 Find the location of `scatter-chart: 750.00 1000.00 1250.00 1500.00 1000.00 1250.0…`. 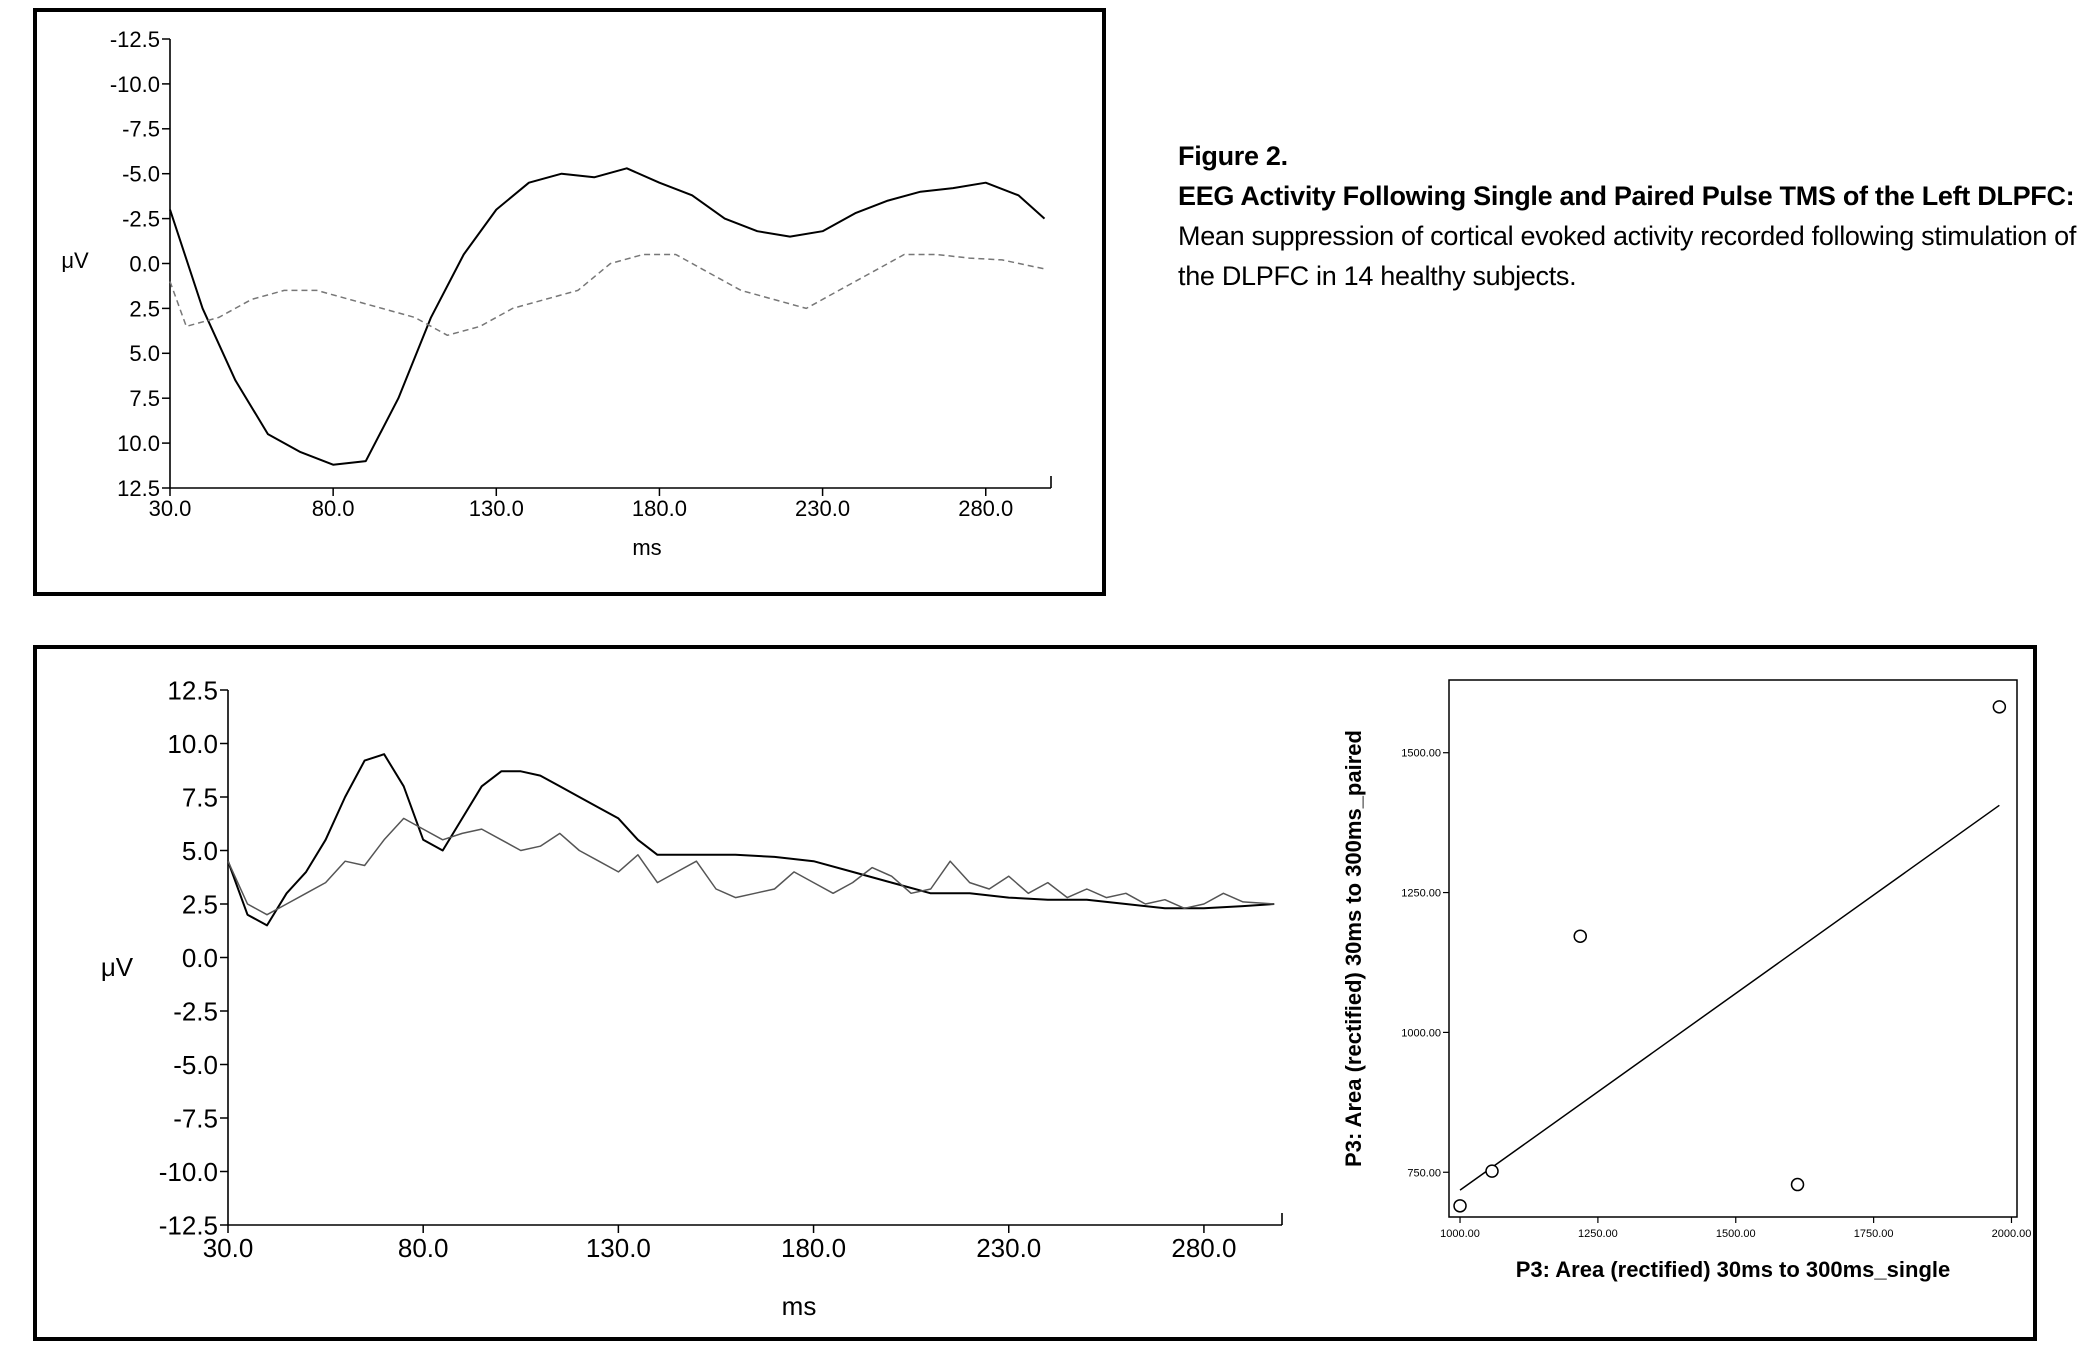

scatter-chart: 750.00 1000.00 1250.00 1500.00 1000.00 1250.0… is located at coordinates (1686, 980).